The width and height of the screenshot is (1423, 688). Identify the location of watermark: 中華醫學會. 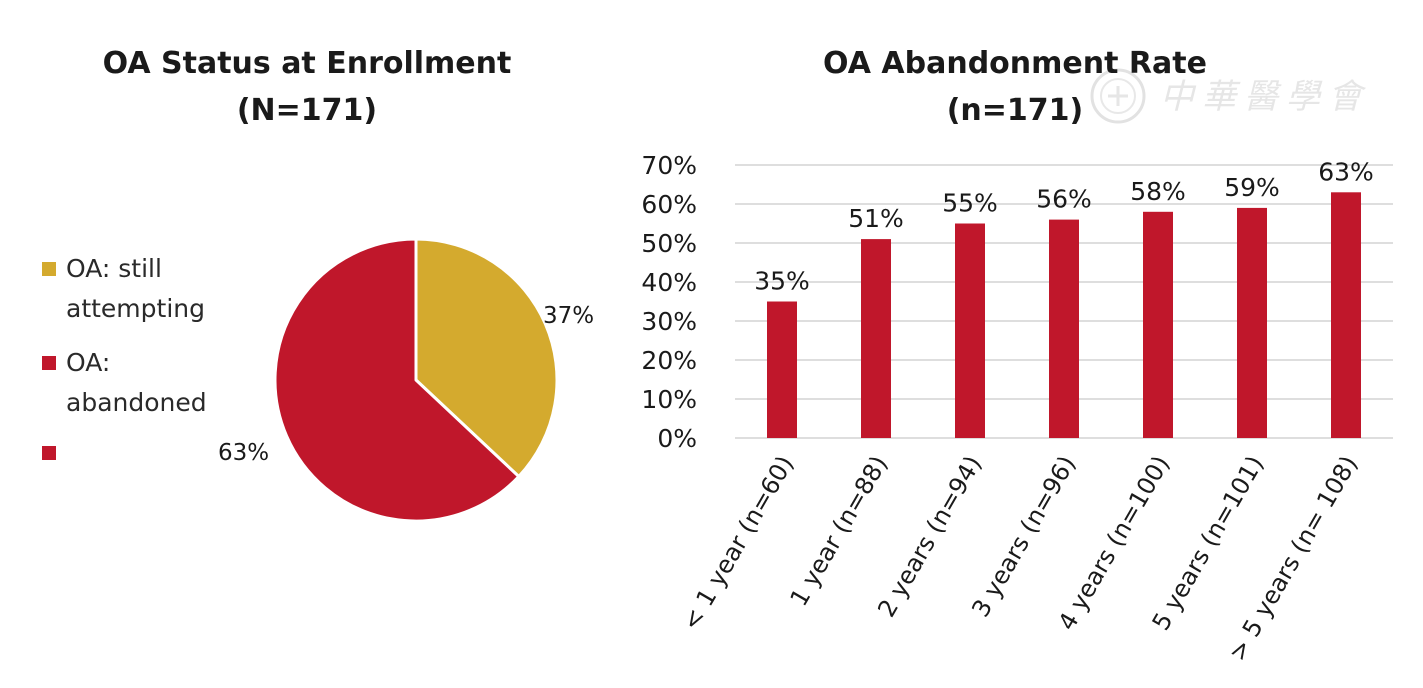
(1230, 96).